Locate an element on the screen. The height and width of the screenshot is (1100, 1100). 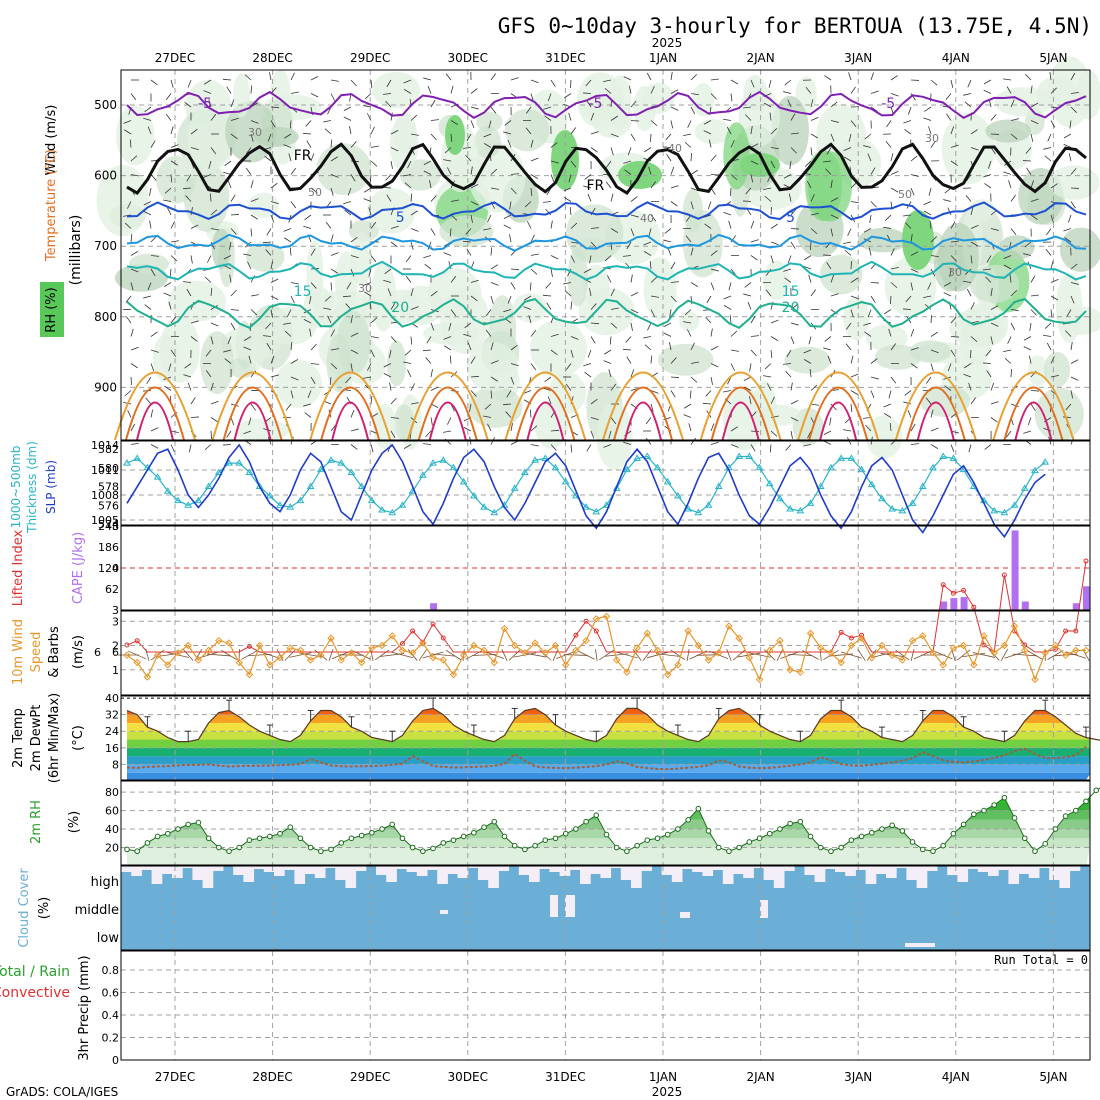
run-total-text: Run Total = 0 is located at coordinates (1041, 960).